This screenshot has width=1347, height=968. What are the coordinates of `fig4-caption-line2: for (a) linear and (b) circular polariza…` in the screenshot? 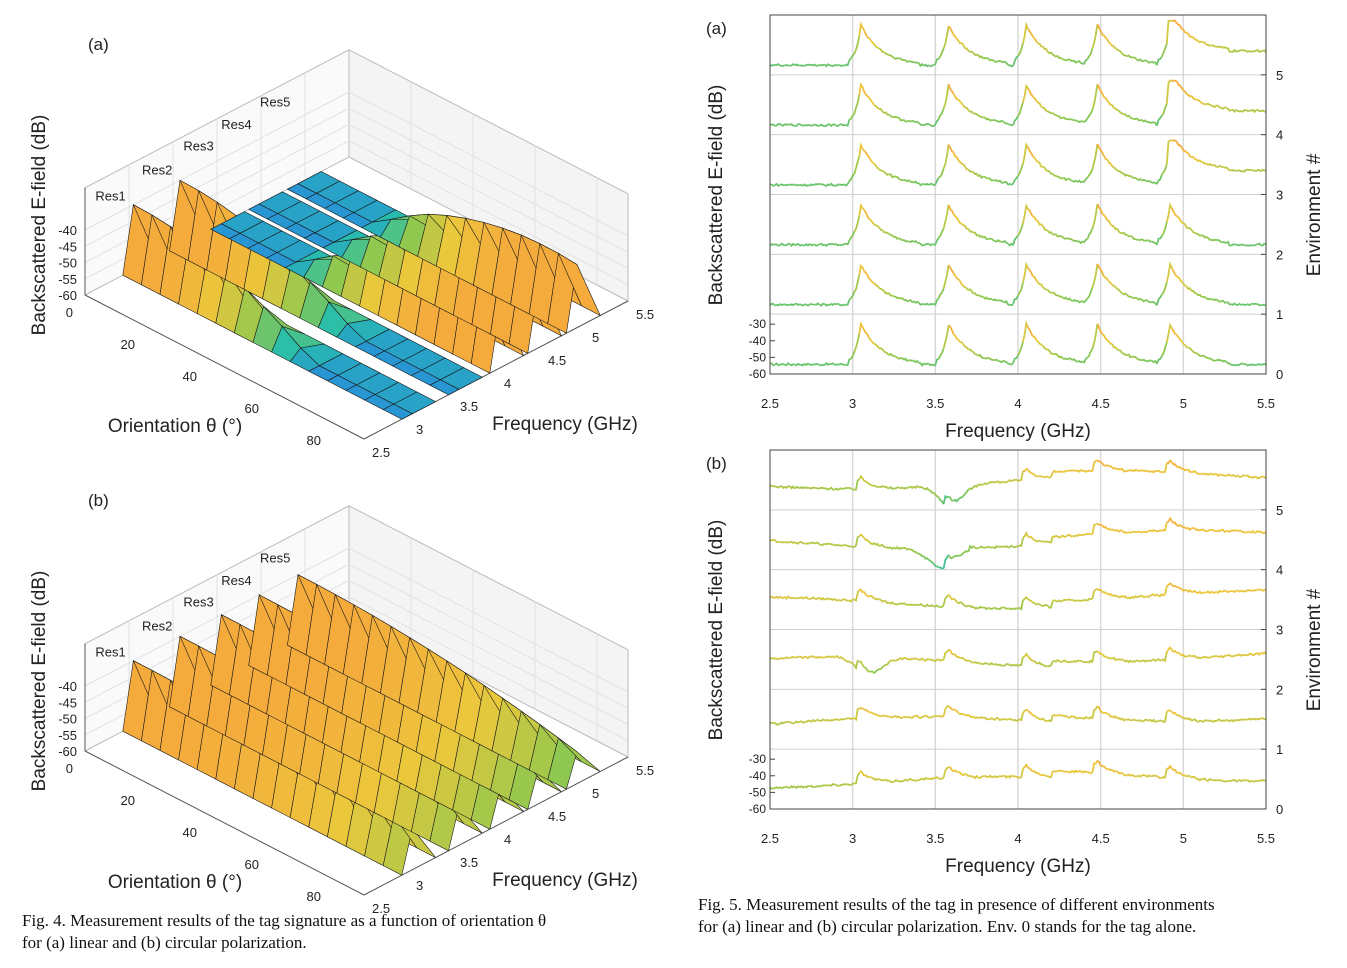 It's located at (164, 942).